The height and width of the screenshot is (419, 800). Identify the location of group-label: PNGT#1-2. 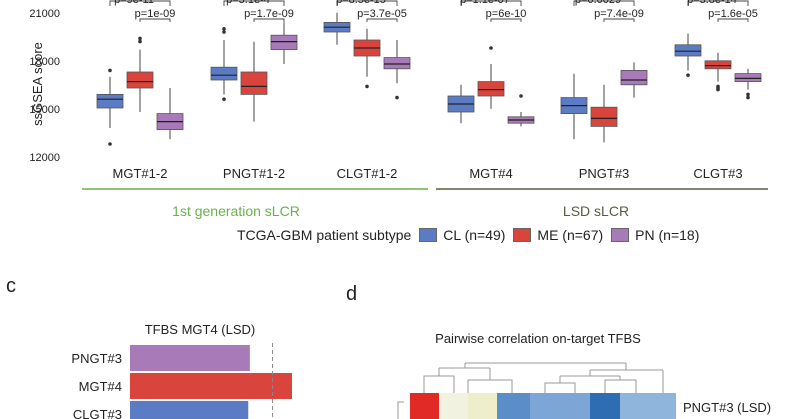
(254, 173).